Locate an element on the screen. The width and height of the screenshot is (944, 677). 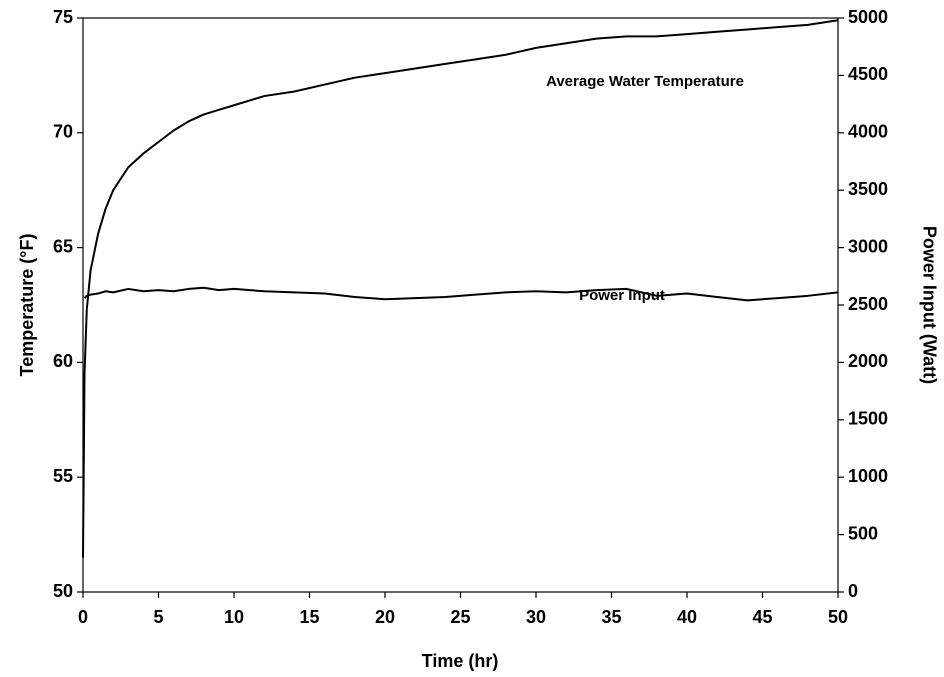
x-tick-label: 5 is located at coordinates (158, 617).